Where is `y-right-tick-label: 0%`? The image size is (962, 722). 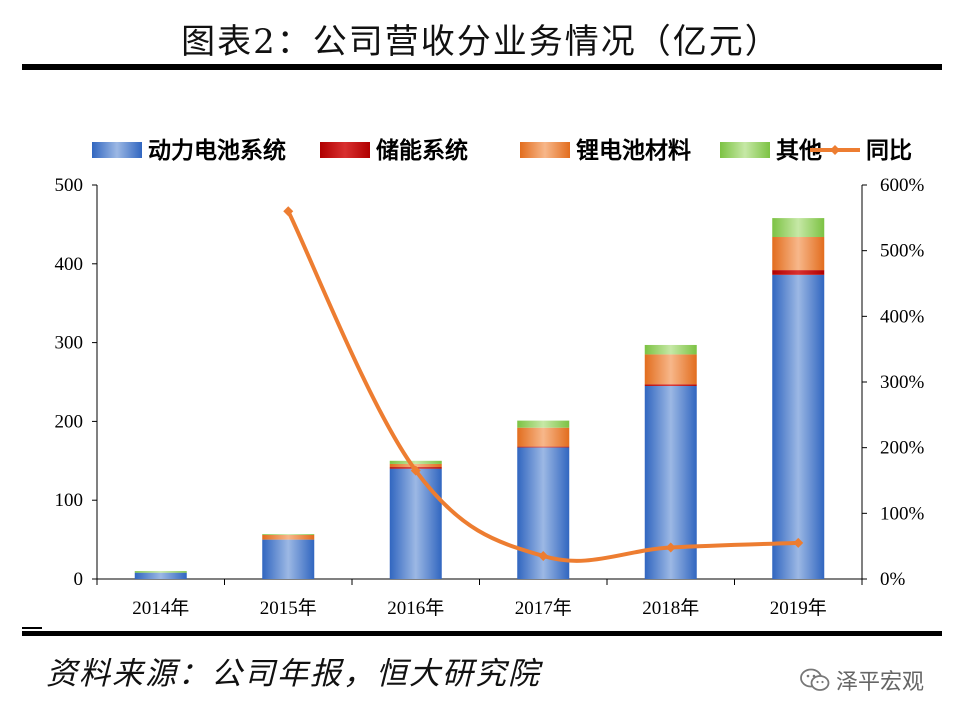
y-right-tick-label: 0% is located at coordinates (893, 579).